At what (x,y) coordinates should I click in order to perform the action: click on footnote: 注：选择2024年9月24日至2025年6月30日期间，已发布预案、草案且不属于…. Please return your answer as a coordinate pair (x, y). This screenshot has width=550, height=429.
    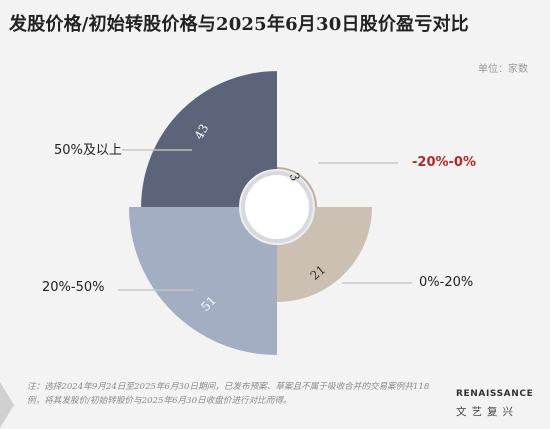
    Looking at the image, I should click on (228, 394).